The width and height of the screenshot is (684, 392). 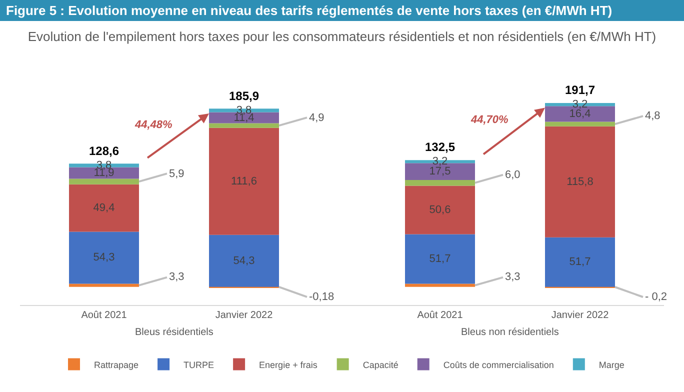 What do you see at coordinates (380, 365) in the screenshot?
I see `legend-label: Capacité` at bounding box center [380, 365].